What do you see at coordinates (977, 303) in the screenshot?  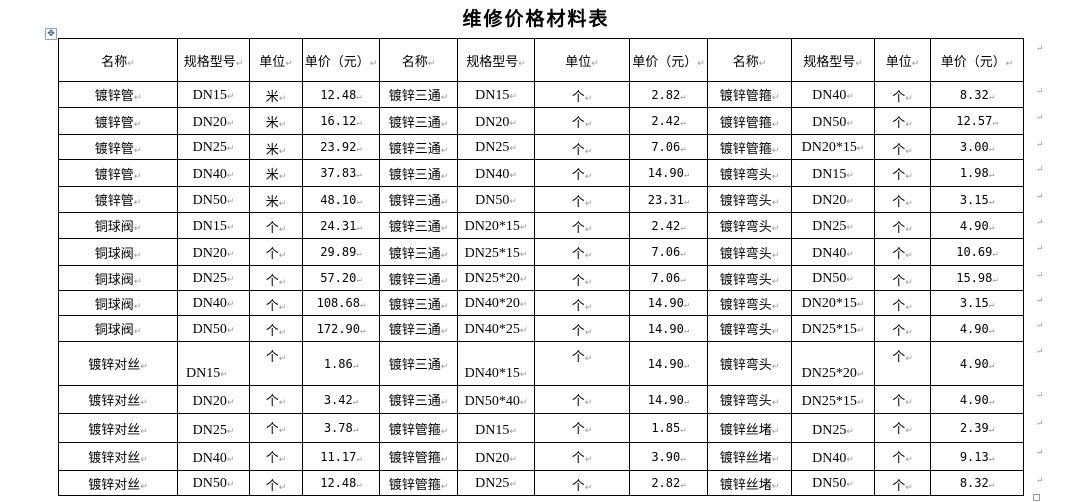 I see `cell-price: 3.15` at bounding box center [977, 303].